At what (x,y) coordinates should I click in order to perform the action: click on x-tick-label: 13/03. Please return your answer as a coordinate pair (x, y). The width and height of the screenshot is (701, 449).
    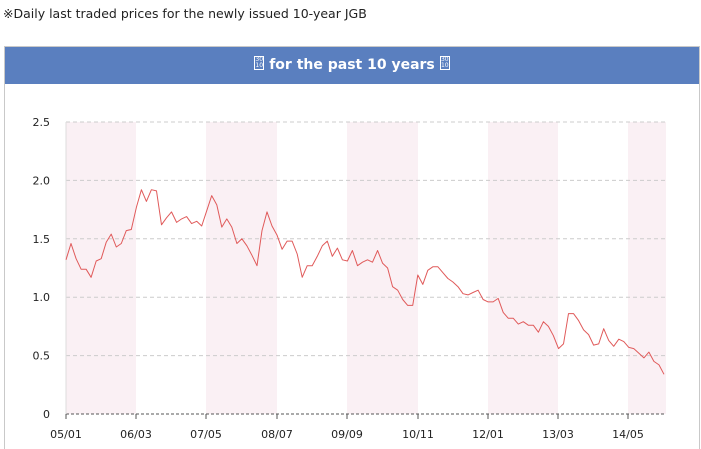
    Looking at the image, I should click on (558, 434).